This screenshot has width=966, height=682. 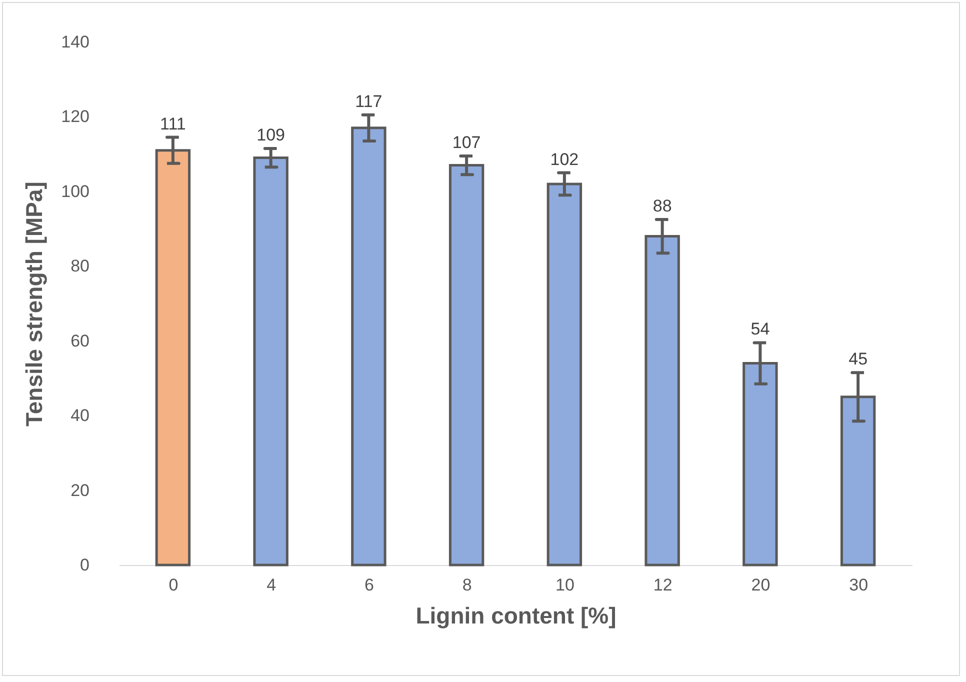 What do you see at coordinates (368, 101) in the screenshot?
I see `data-label: 117` at bounding box center [368, 101].